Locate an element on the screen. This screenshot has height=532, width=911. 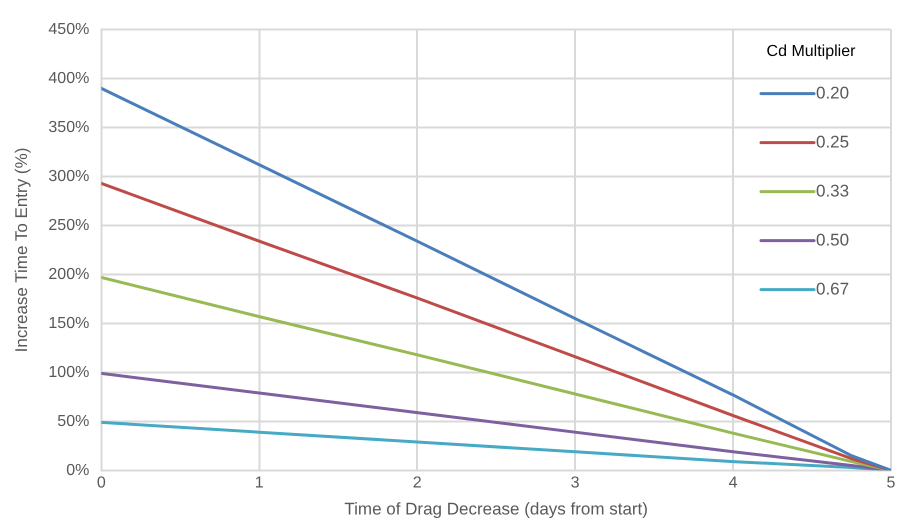
legend-label: 0.33 is located at coordinates (833, 190).